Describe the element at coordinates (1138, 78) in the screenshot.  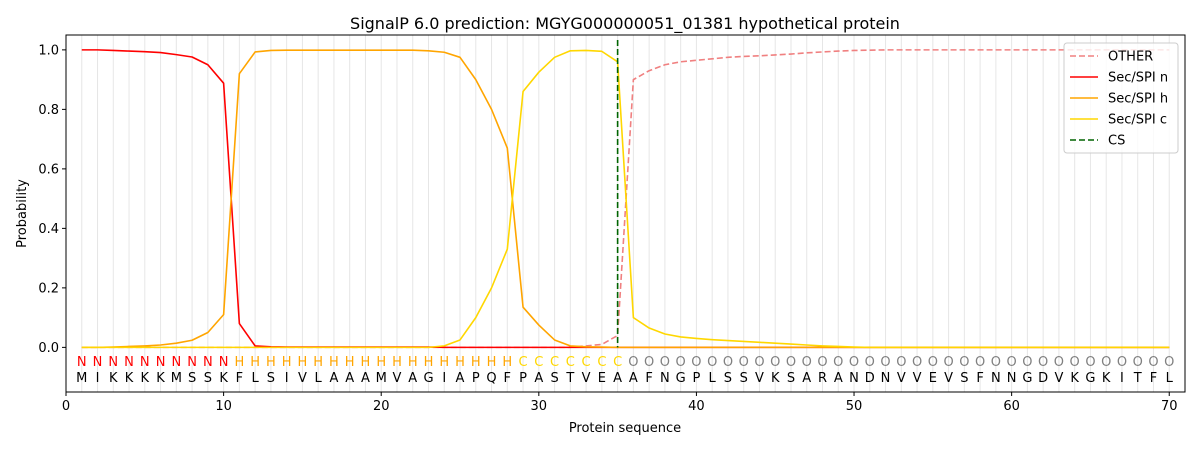
I see `legend-label: Sec/SPI n` at that location.